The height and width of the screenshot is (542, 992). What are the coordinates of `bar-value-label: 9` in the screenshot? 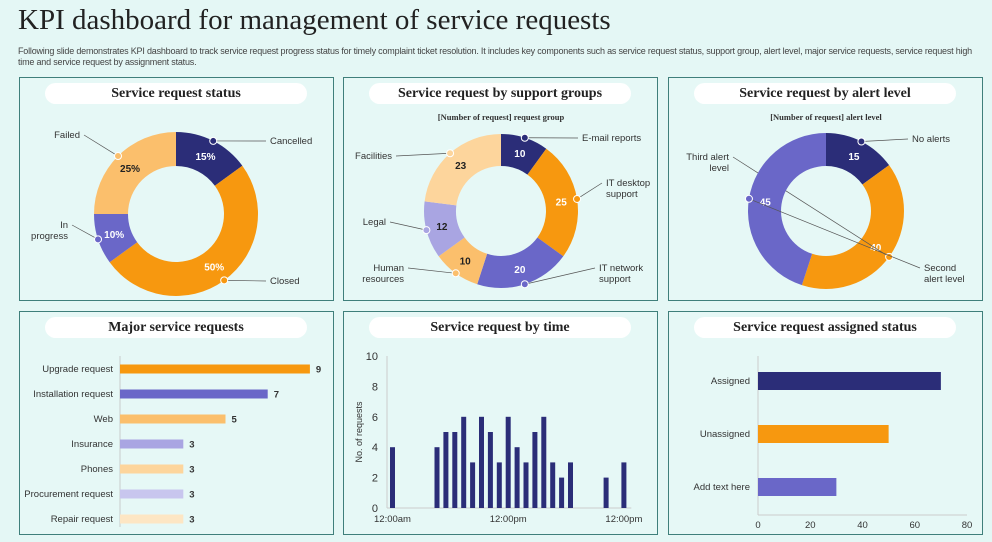 It's located at (318, 370).